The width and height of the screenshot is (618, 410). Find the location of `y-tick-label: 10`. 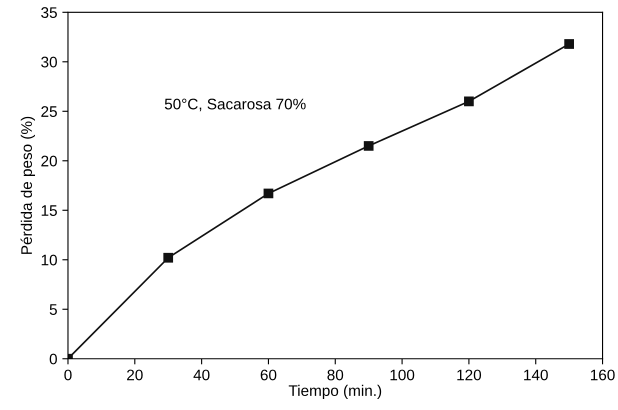

y-tick-label: 10 is located at coordinates (49, 260).